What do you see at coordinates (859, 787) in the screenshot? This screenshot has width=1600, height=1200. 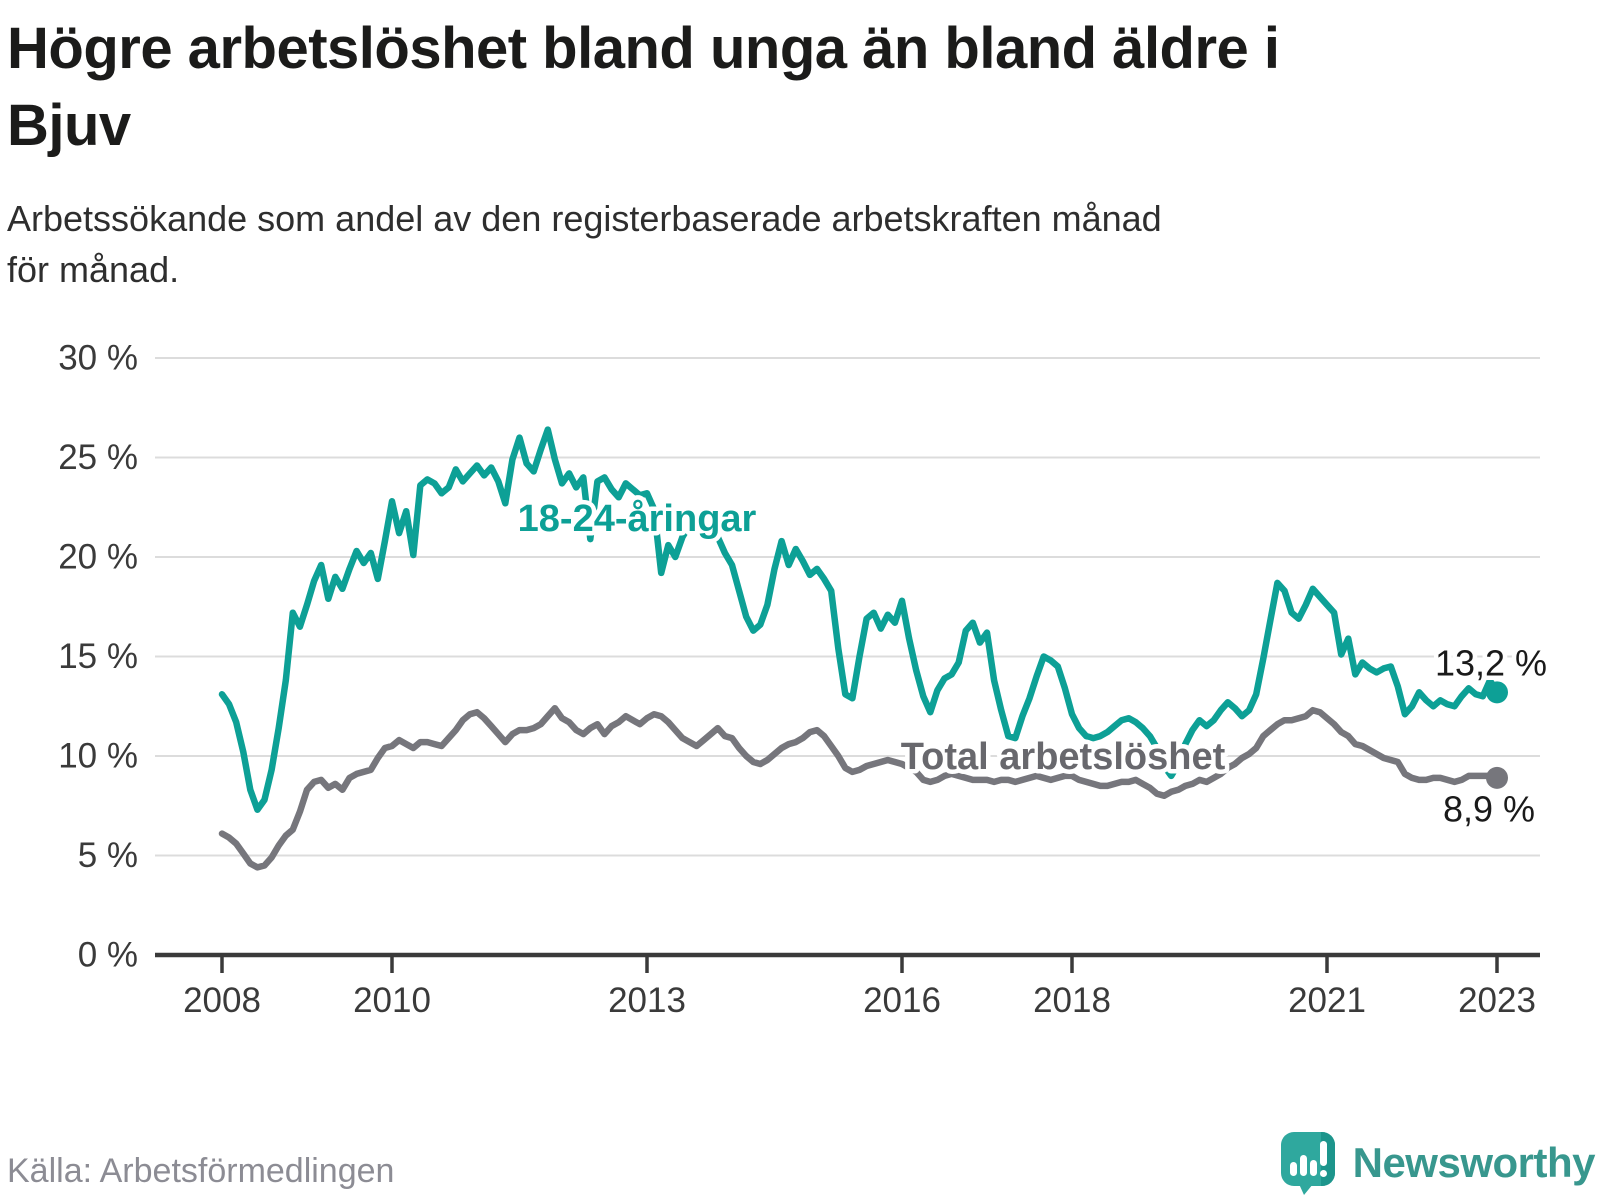 I see `series-total-line` at bounding box center [859, 787].